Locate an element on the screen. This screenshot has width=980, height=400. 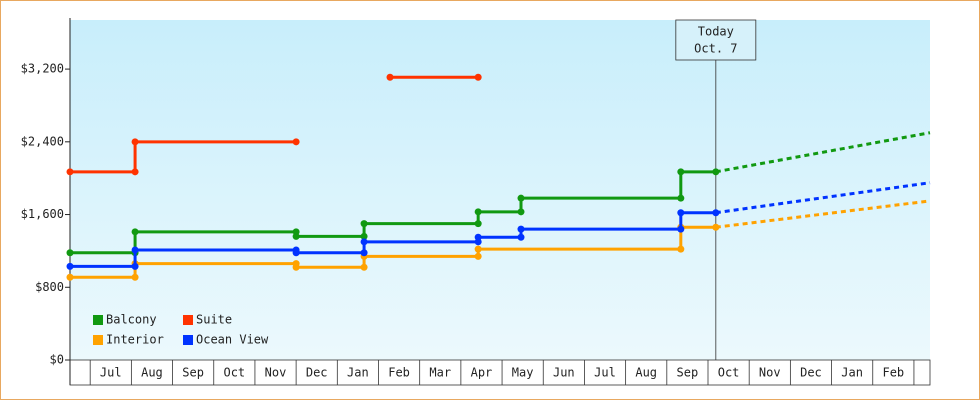
month-row is located at coordinates (500, 372).